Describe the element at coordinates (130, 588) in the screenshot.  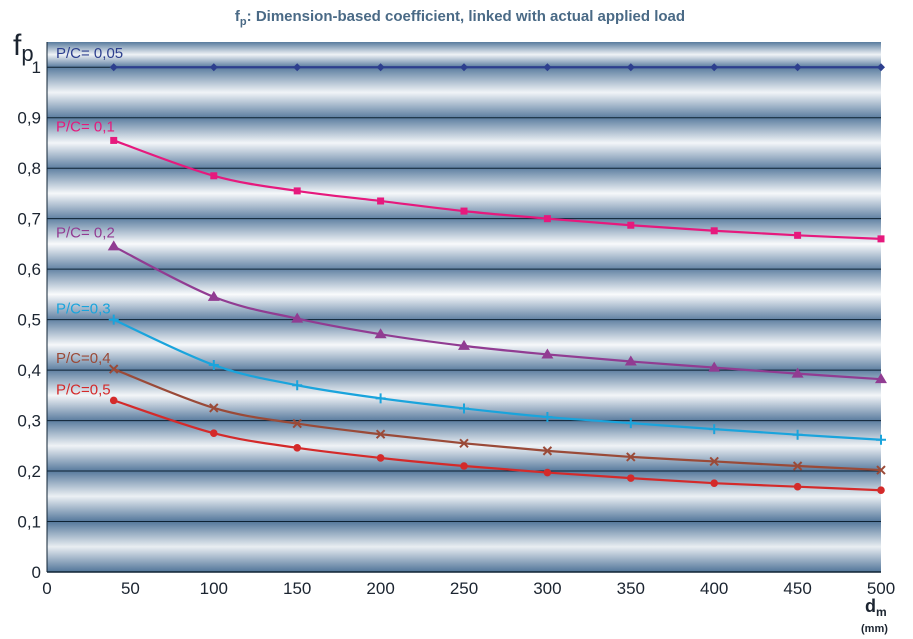
I see `x-tick-label: 50` at that location.